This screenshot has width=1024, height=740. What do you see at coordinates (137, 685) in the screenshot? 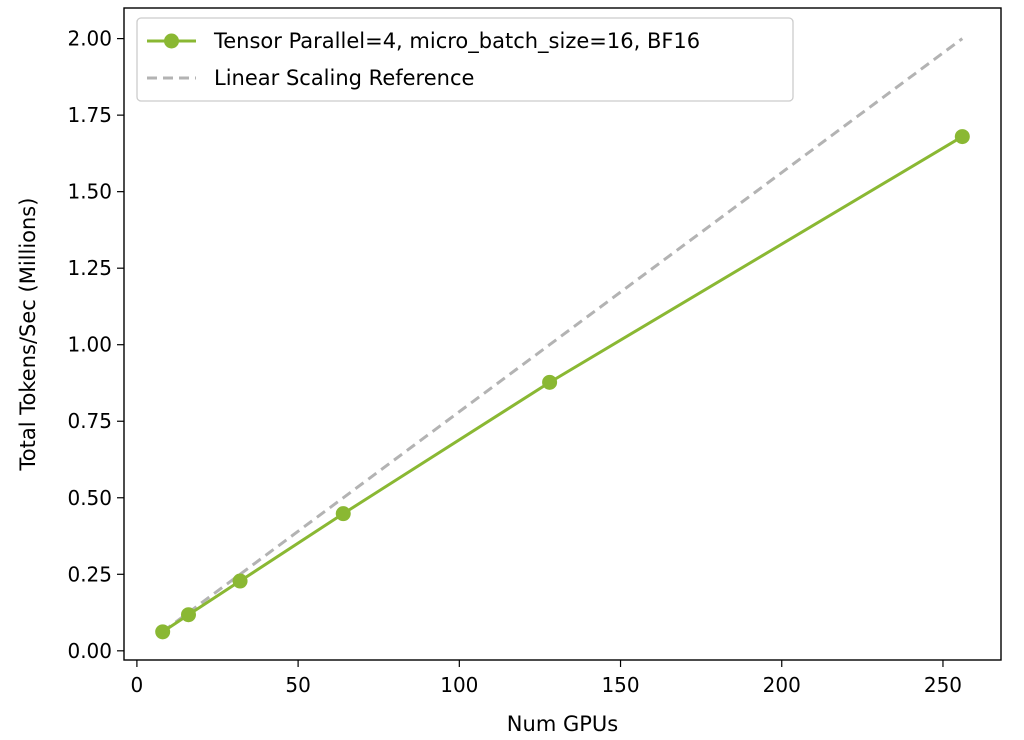
I see `x-tick-label: 0` at bounding box center [137, 685].